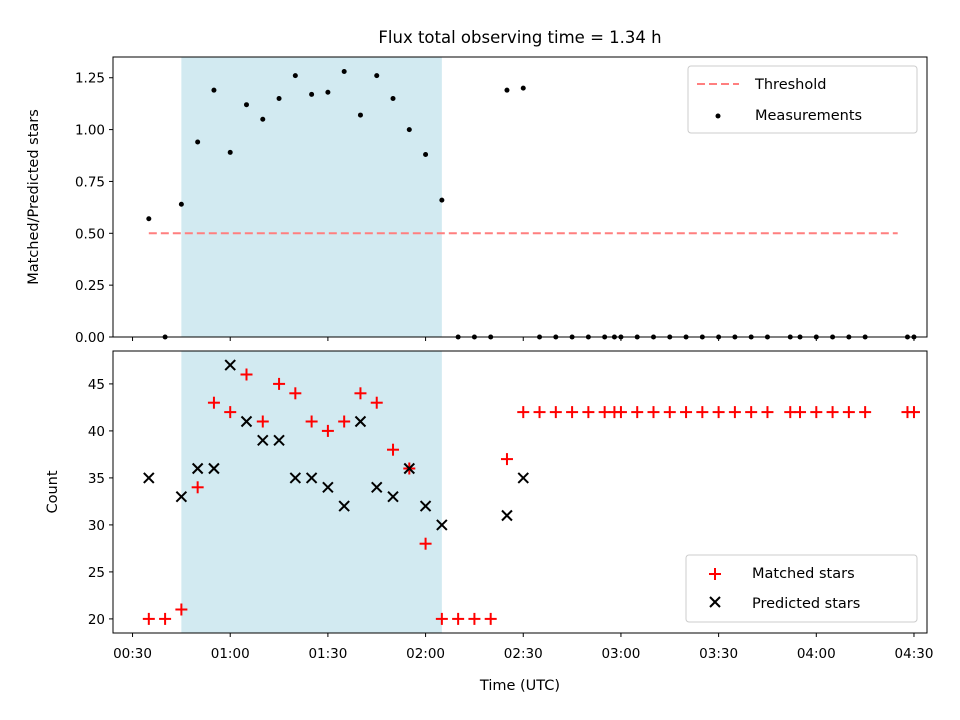  Describe the element at coordinates (90, 182) in the screenshot. I see `top-ytick-label: 0.75` at that location.